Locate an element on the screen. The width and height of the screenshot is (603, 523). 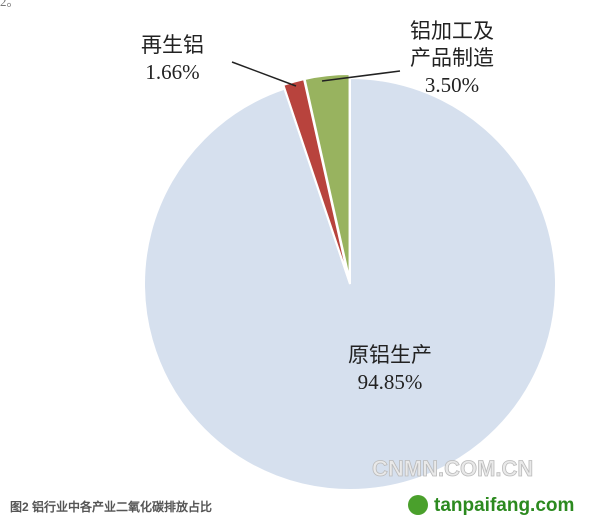
slice-label: 铝加工及产品制造 3.50% is located at coordinates (452, 58).